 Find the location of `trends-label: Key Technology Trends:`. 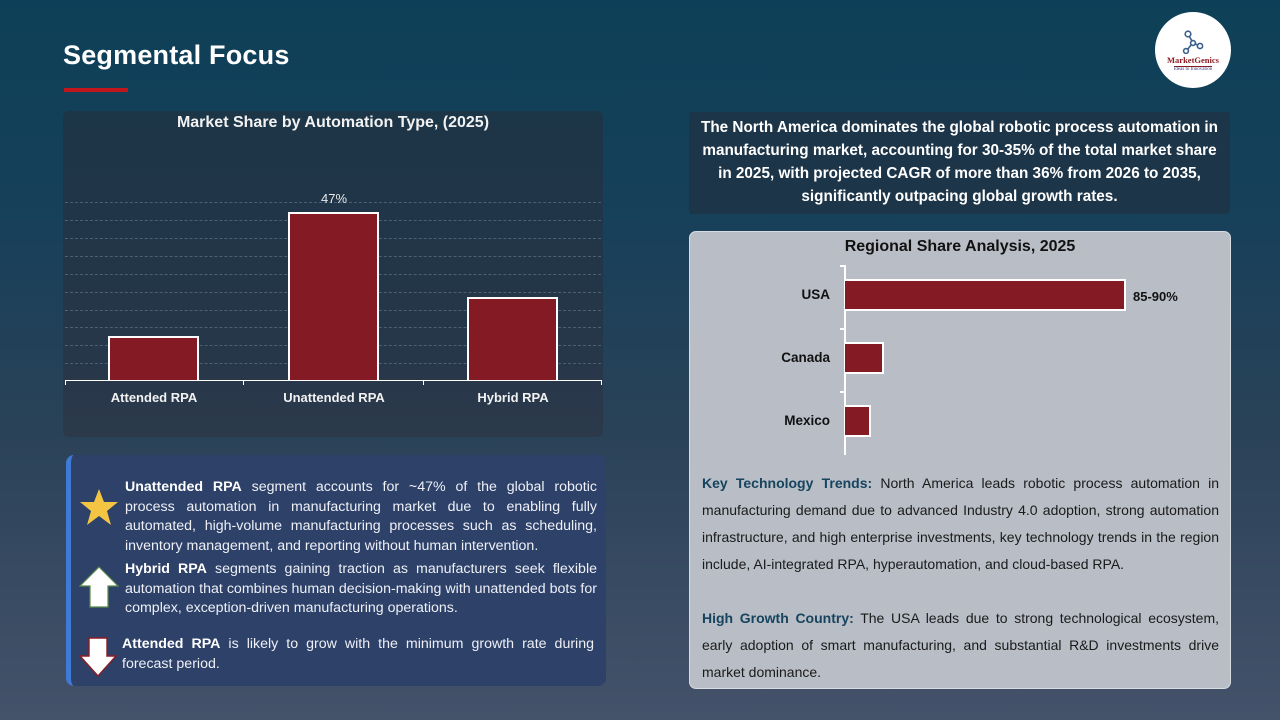

trends-label: Key Technology Trends: is located at coordinates (787, 483).